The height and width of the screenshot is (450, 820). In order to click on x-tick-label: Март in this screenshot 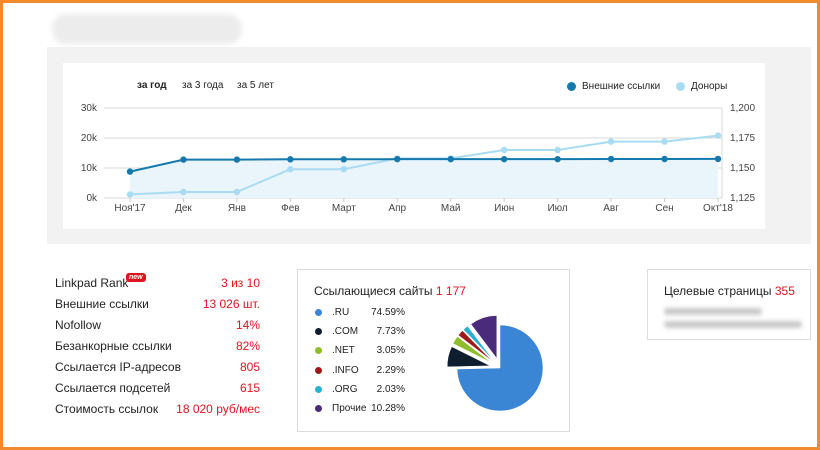, I will do `click(344, 208)`.